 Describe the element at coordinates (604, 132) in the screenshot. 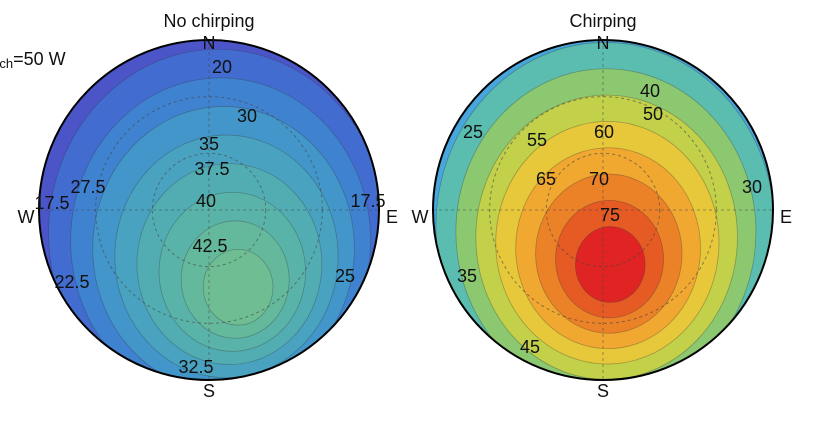

I see `contour-label: 60` at that location.